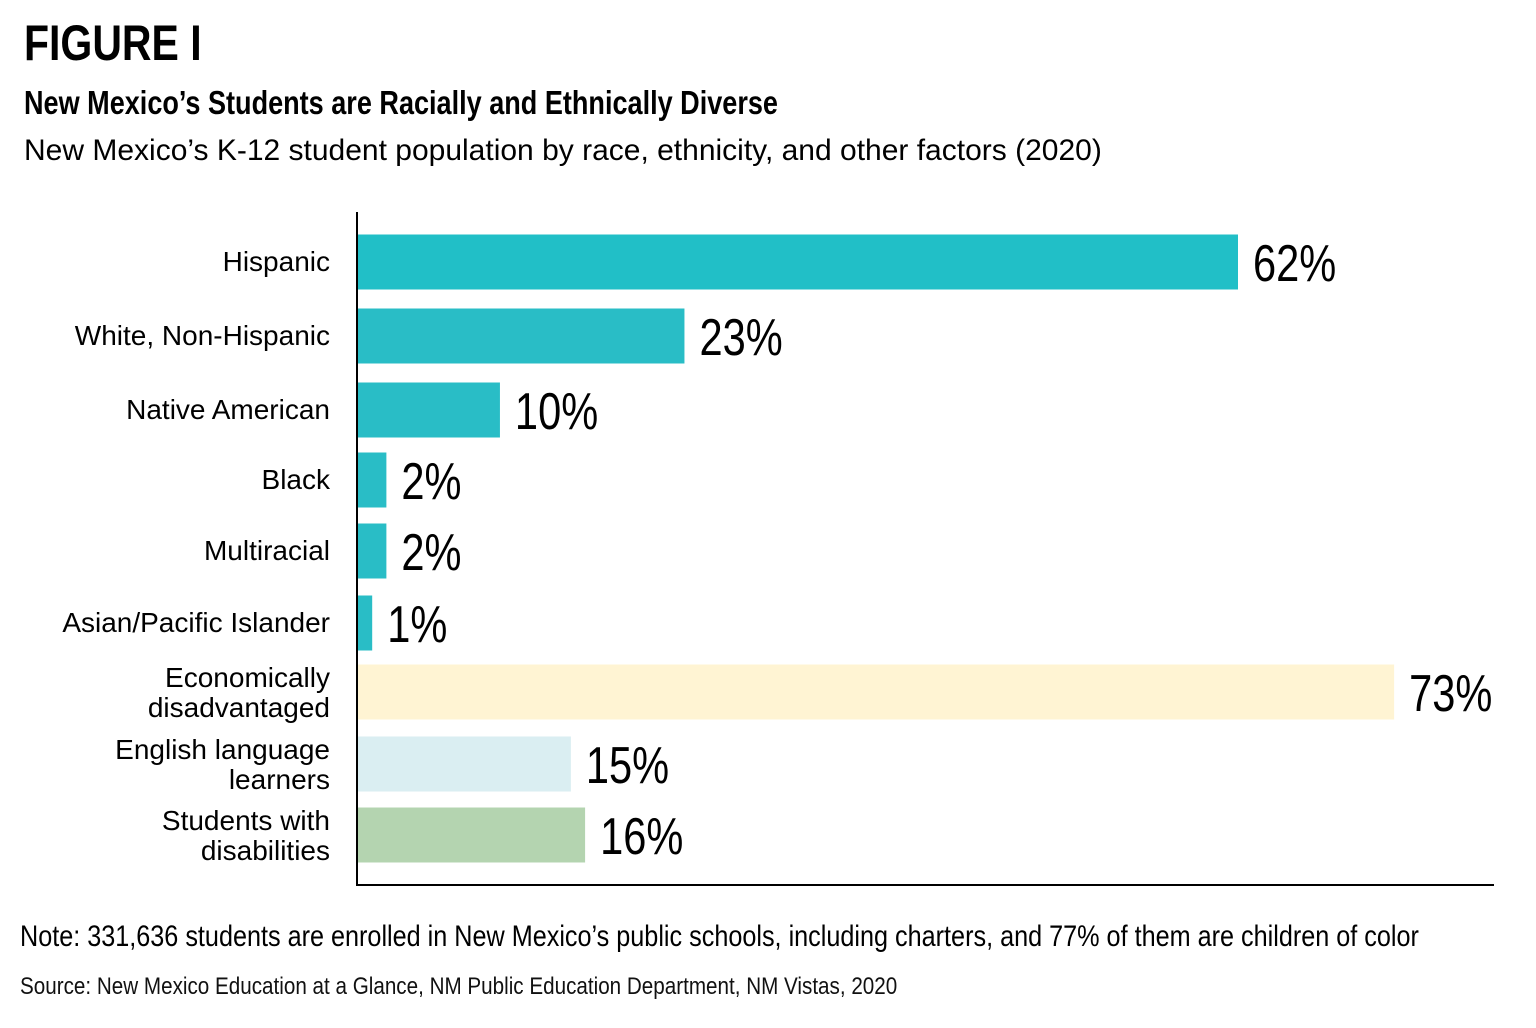  I want to click on category-label-0: Hispanic, so click(276, 261).